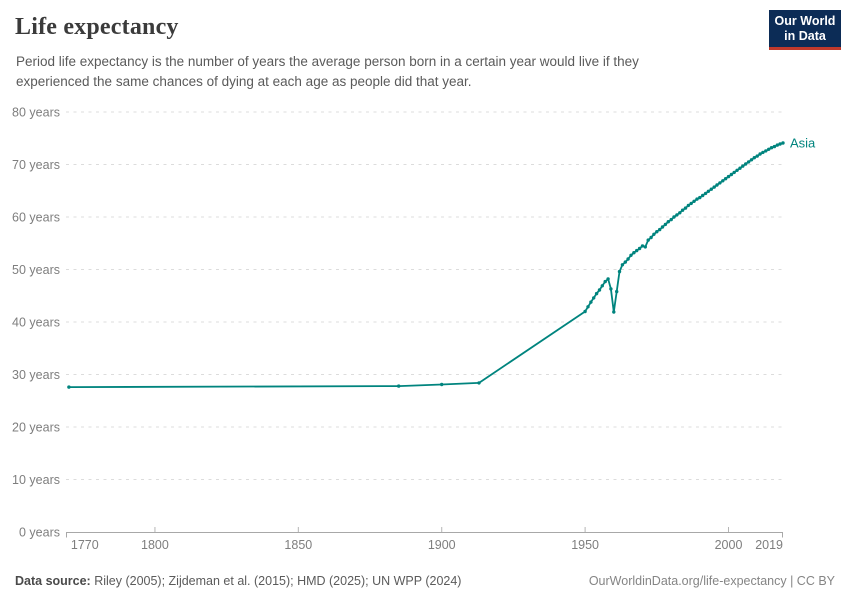  What do you see at coordinates (805, 21) in the screenshot?
I see `owid-logo-line1: Our World` at bounding box center [805, 21].